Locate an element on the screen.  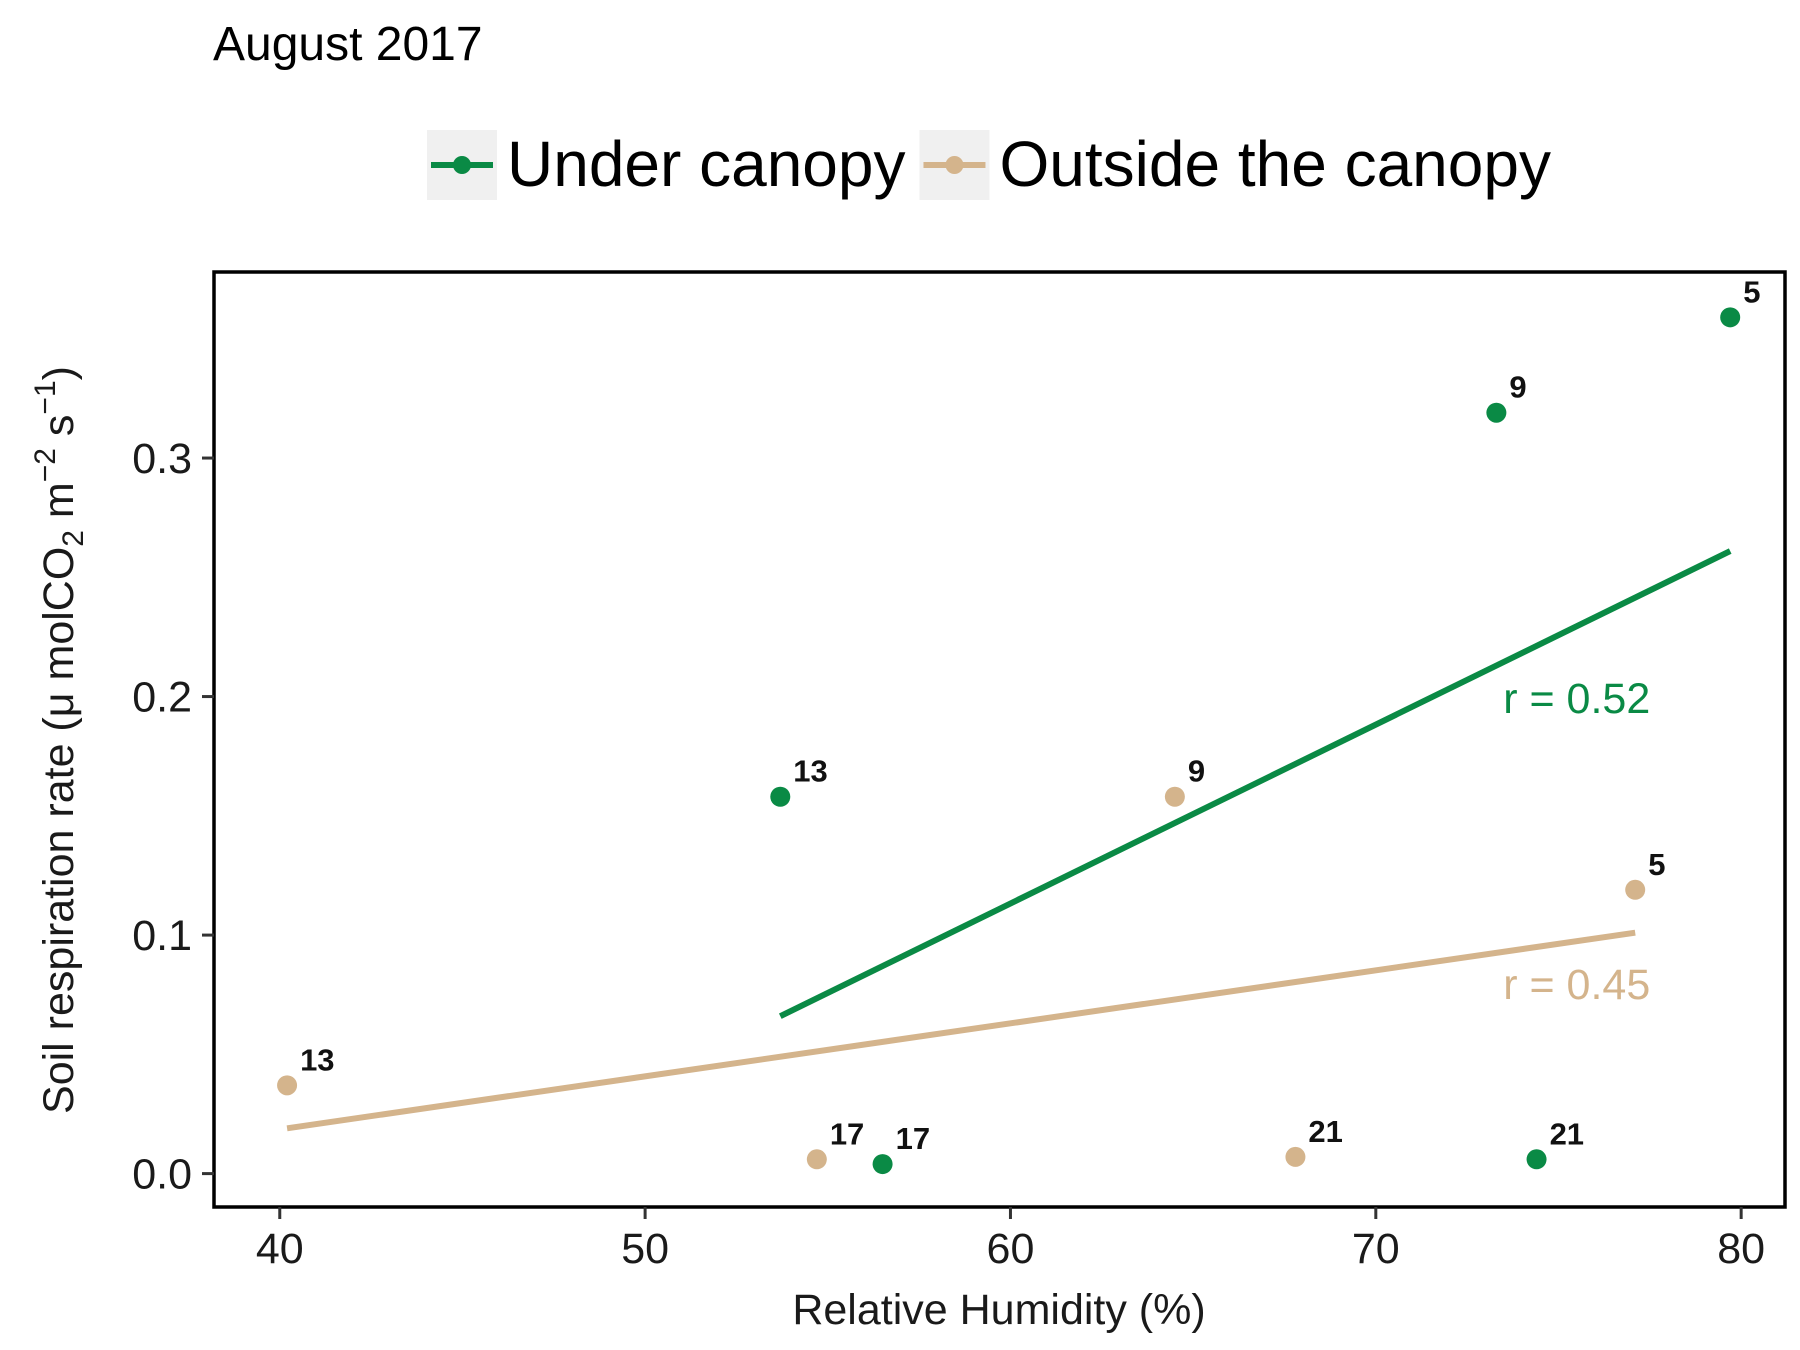
correlation-label: r = 0.45 is located at coordinates (1576, 985).